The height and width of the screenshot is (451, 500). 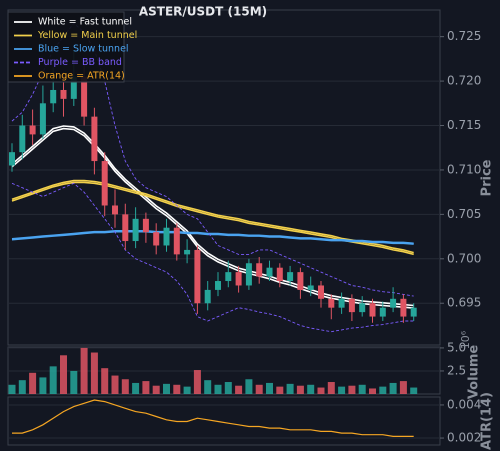 What do you see at coordinates (80, 62) in the screenshot?
I see `legend-label: Purple = BB band` at bounding box center [80, 62].